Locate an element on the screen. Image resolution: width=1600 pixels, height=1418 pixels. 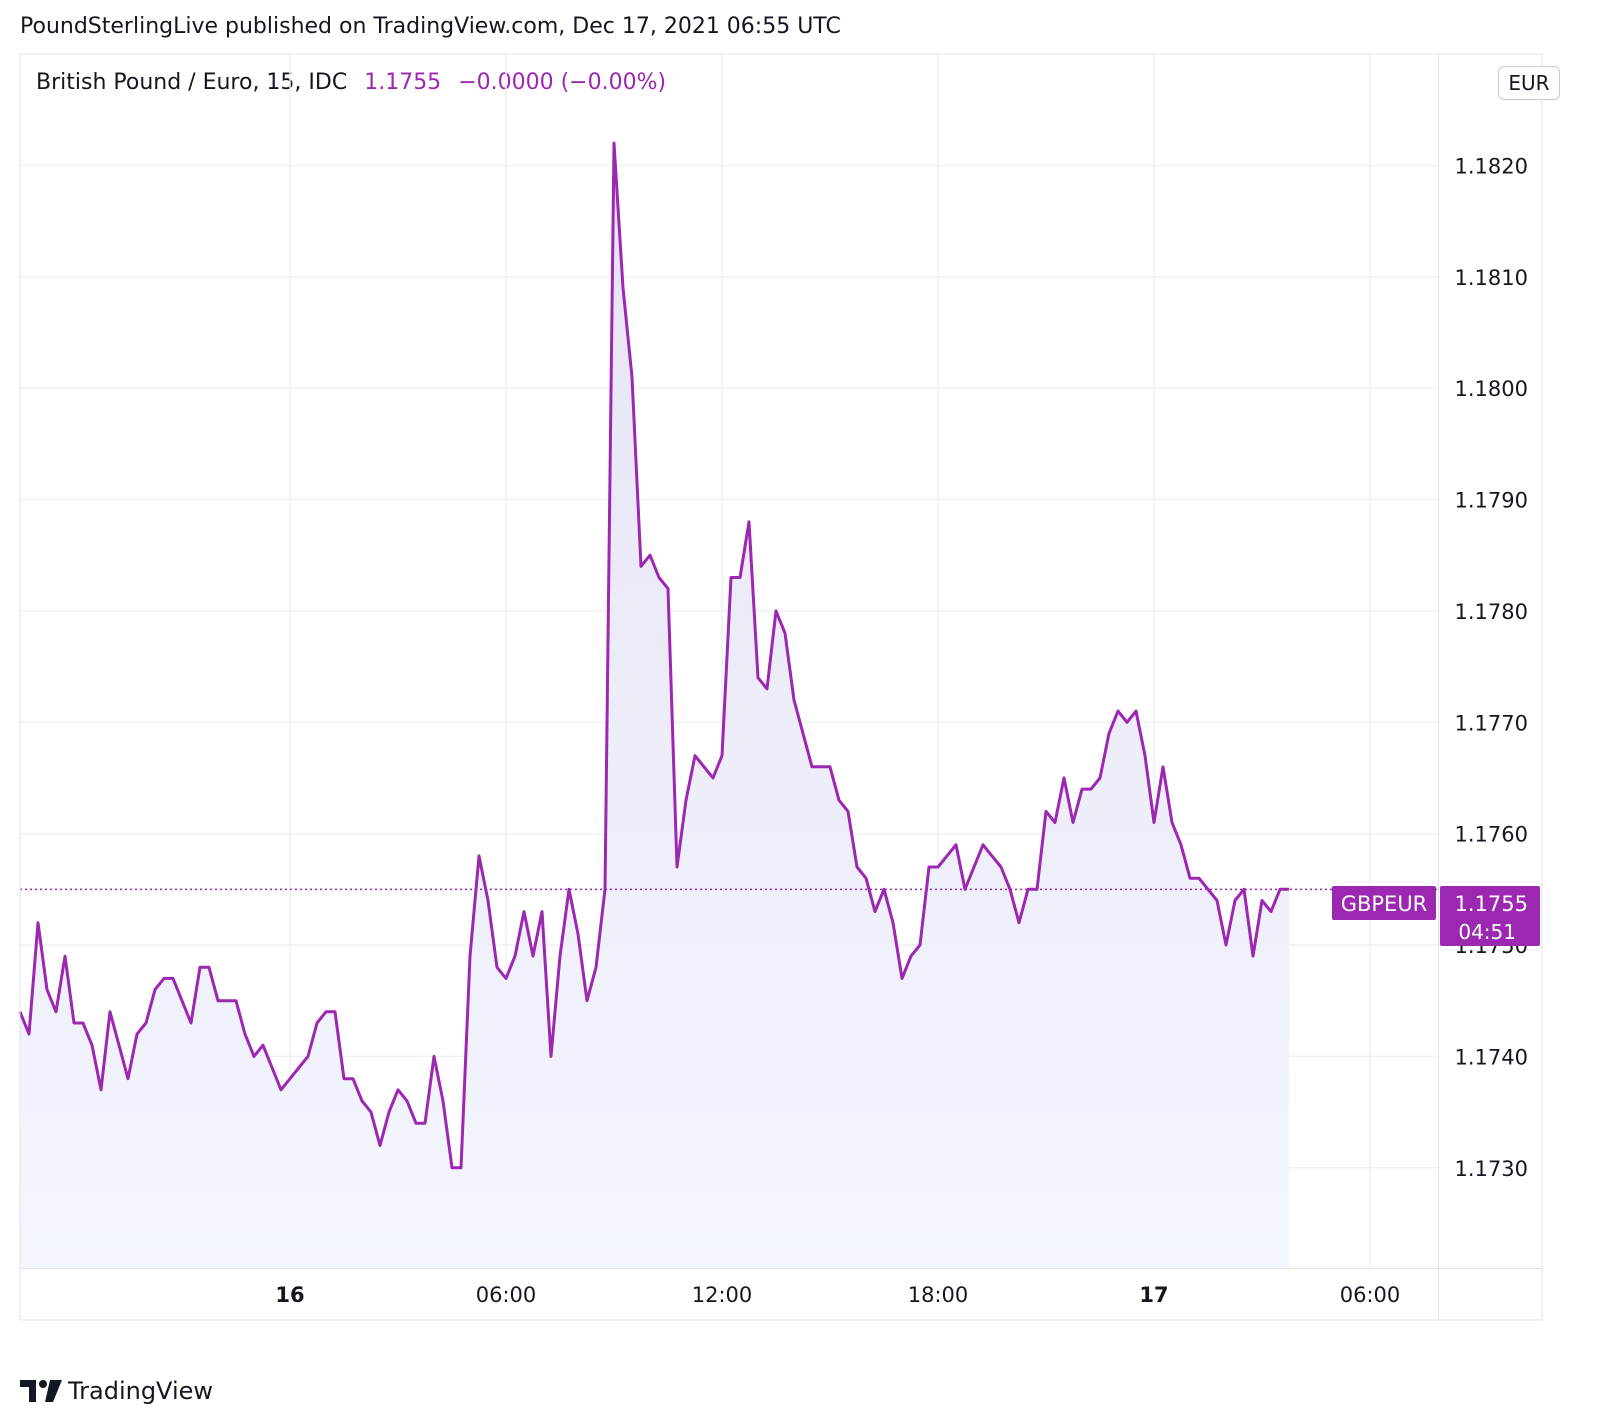
price-tick-label: 1.1760 is located at coordinates (1491, 835).